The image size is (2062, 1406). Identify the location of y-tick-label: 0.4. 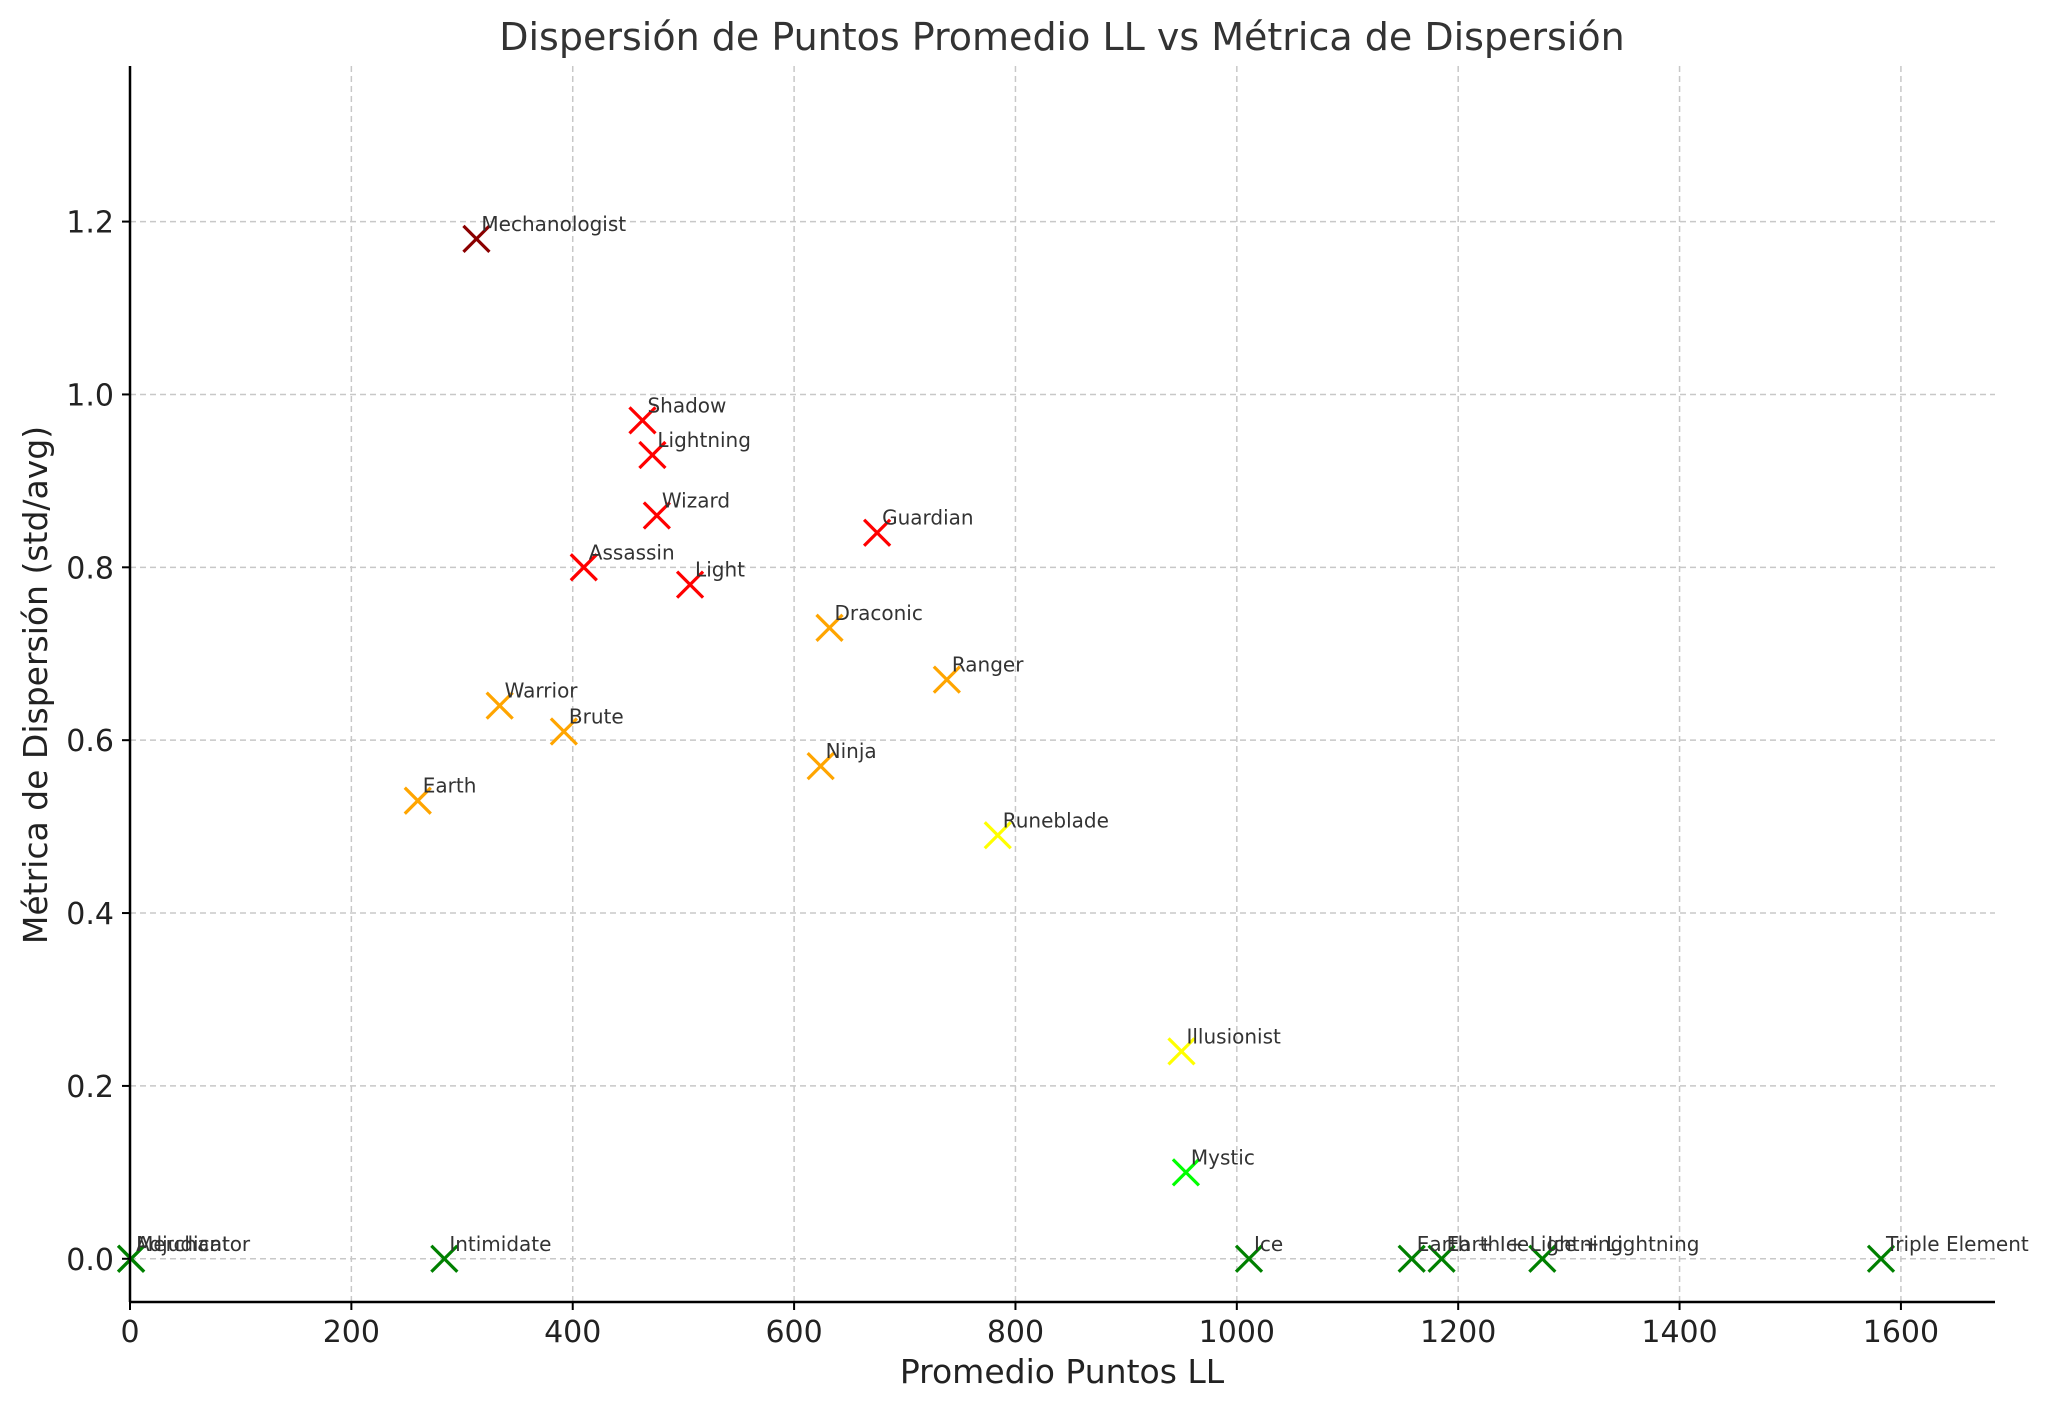
(90, 914).